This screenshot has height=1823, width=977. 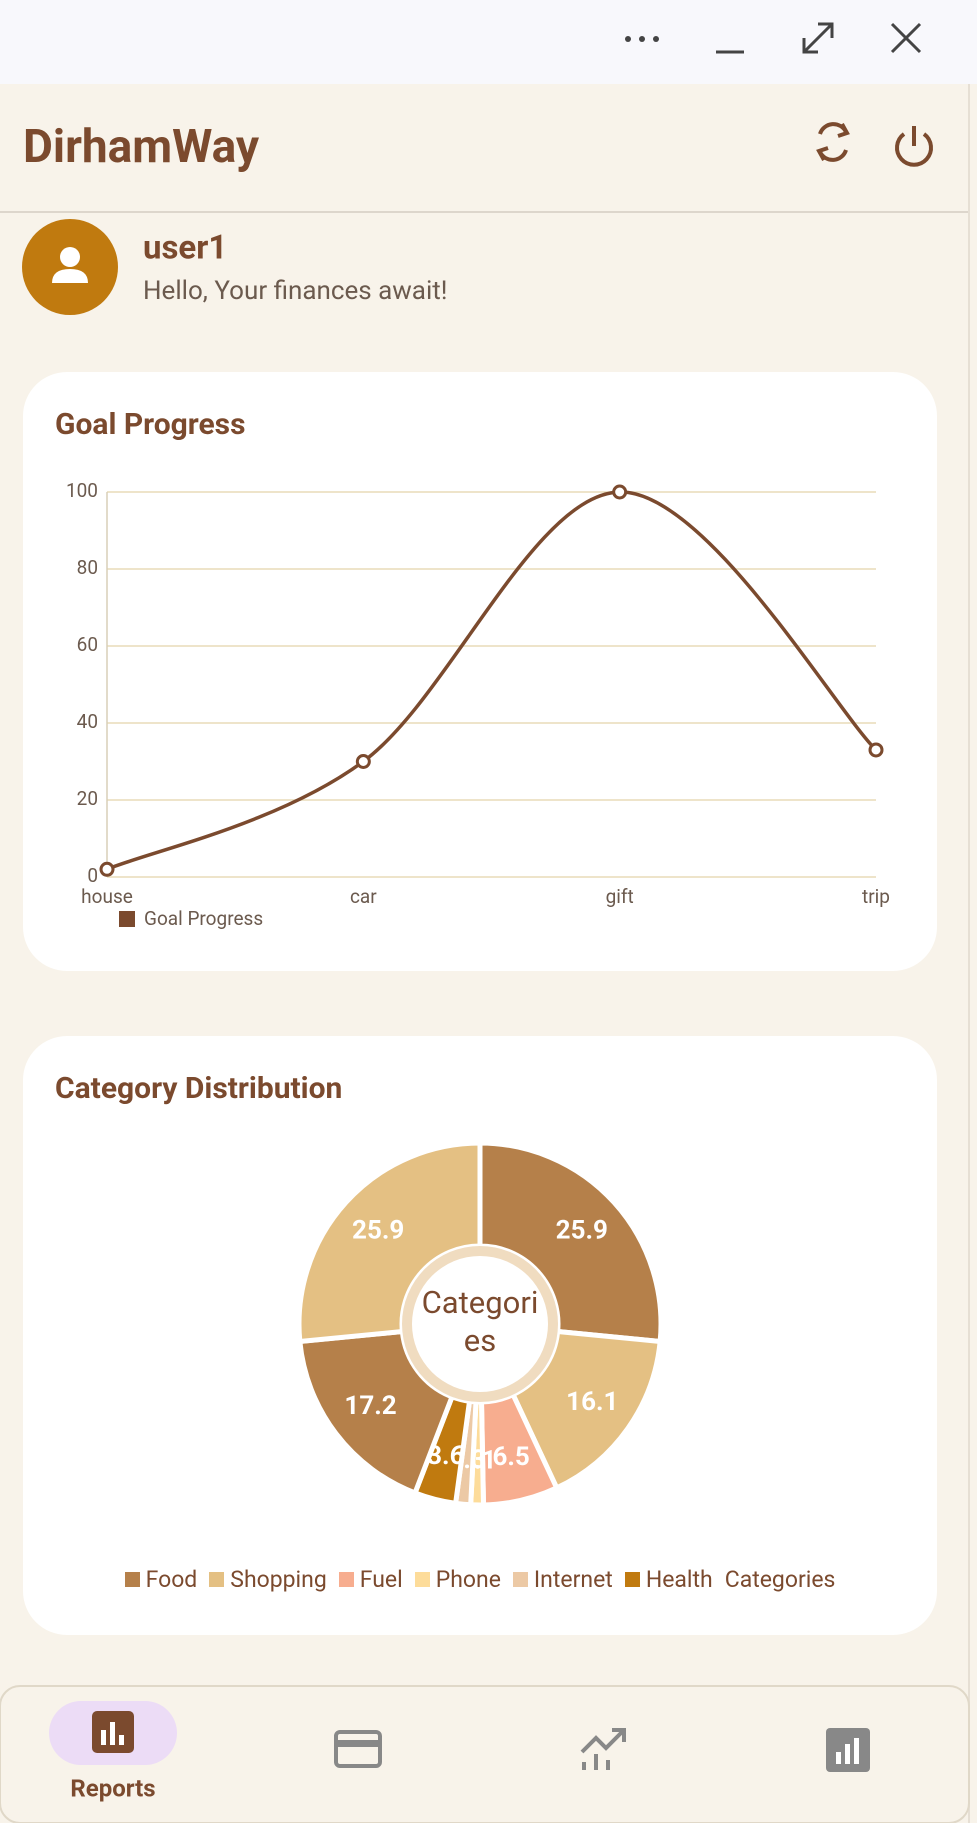 I want to click on user-name: user1, so click(x=185, y=248).